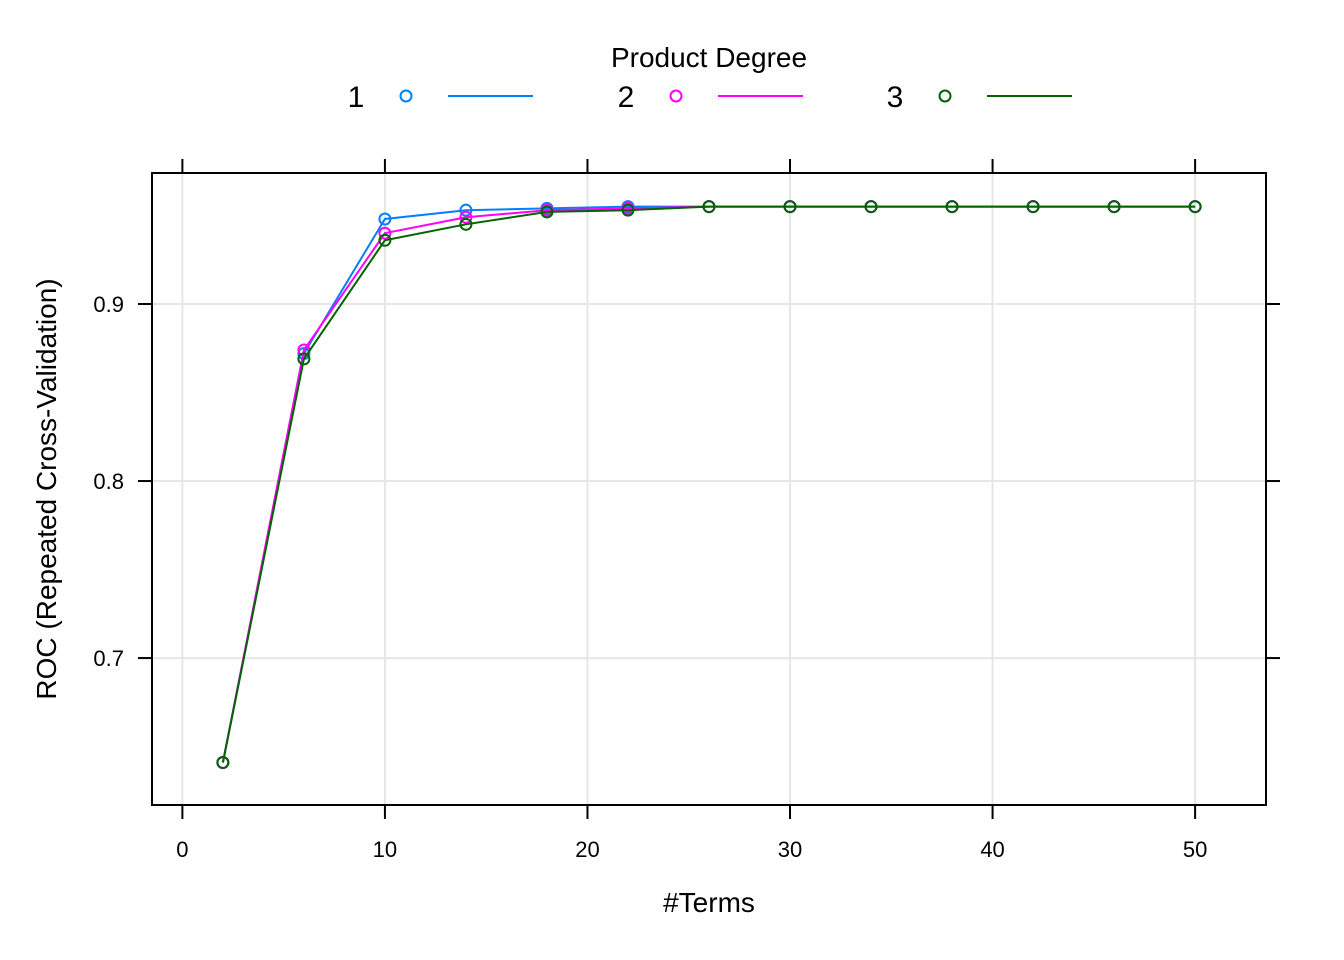 The height and width of the screenshot is (960, 1344). Describe the element at coordinates (895, 97) in the screenshot. I see `legend-label: 3` at that location.